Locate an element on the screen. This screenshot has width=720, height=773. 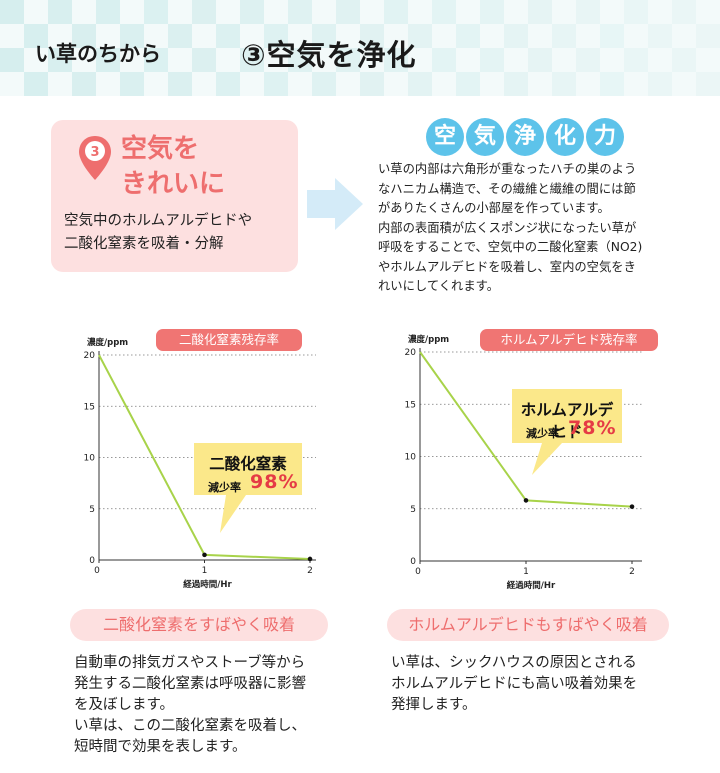
chart-plot: 0 5 10 15 20 0 1 2 濃度/ppm 経過時間/Hr is located at coordinates (200, 463).